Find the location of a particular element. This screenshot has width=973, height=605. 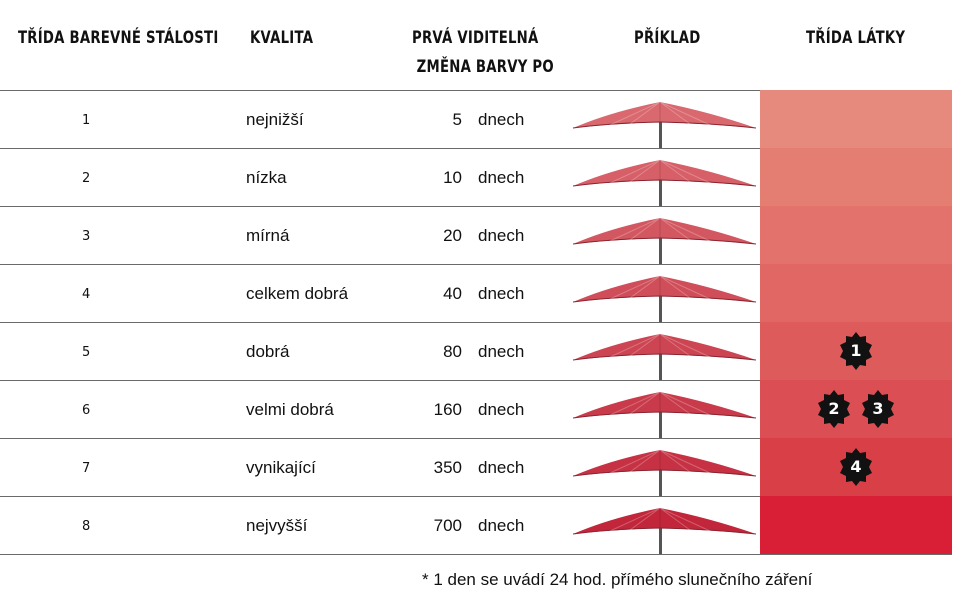

table-row: 6 velmi dobrá 160 dnech 2 3 is located at coordinates (476, 409).